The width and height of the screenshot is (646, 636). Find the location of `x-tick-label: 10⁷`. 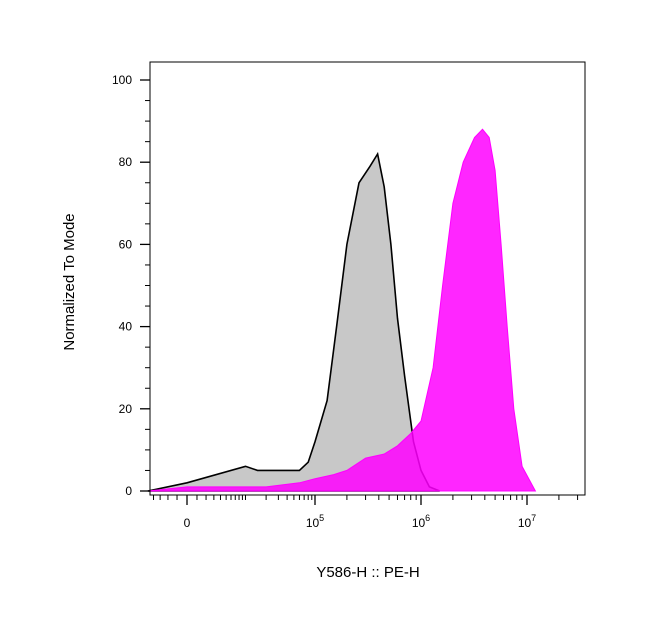

x-tick-label: 10⁷ is located at coordinates (527, 521).